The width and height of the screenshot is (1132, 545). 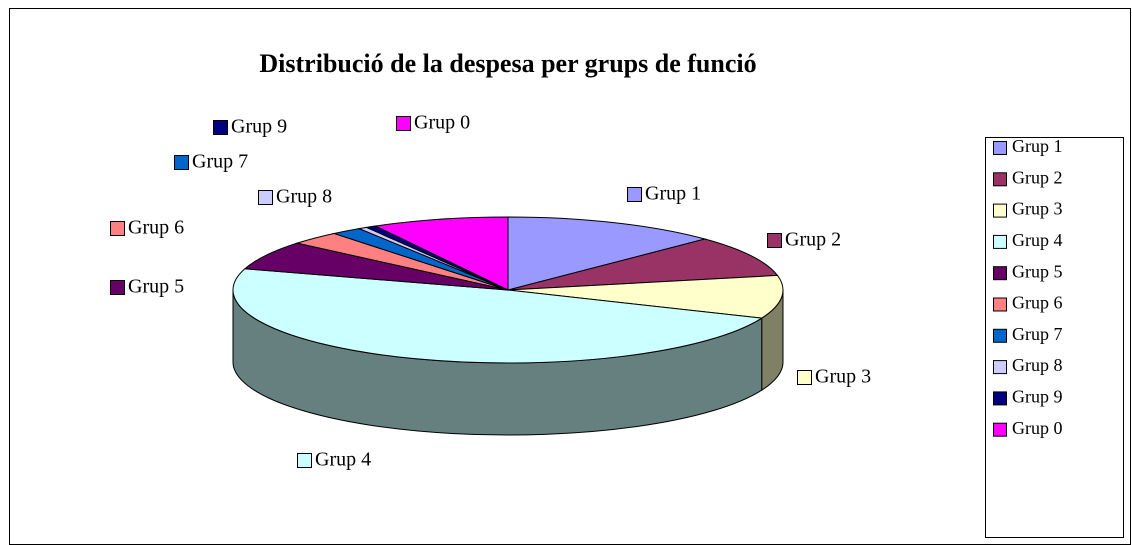 What do you see at coordinates (1037, 209) in the screenshot?
I see `legend-label: Grup 3` at bounding box center [1037, 209].